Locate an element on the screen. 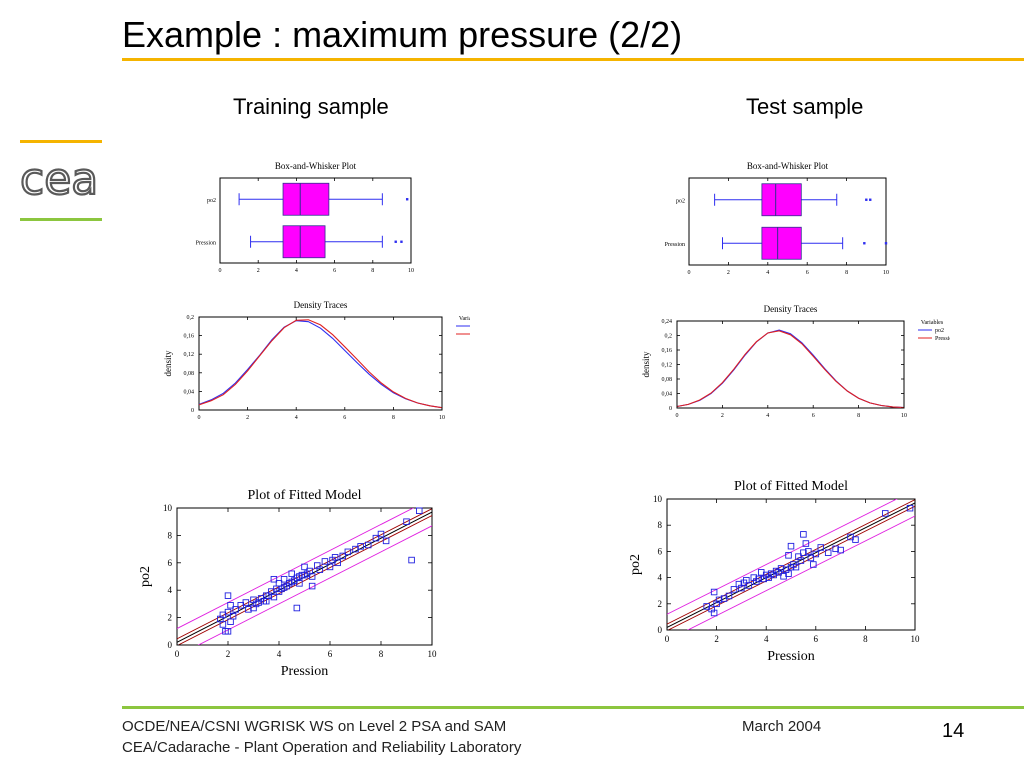  y-tick-label: 0,08 is located at coordinates (189, 374).